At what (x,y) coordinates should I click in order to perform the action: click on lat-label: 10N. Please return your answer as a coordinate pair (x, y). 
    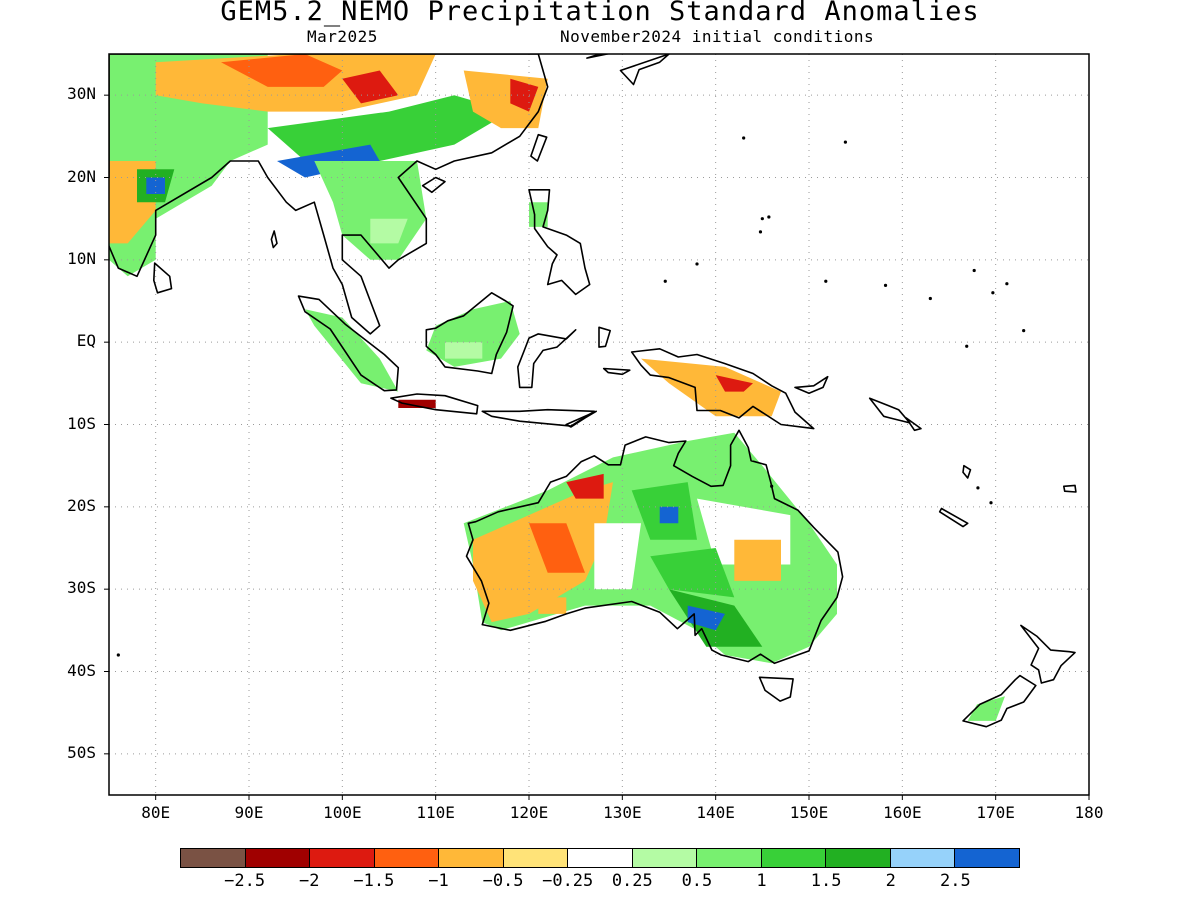
    Looking at the image, I should click on (81, 258).